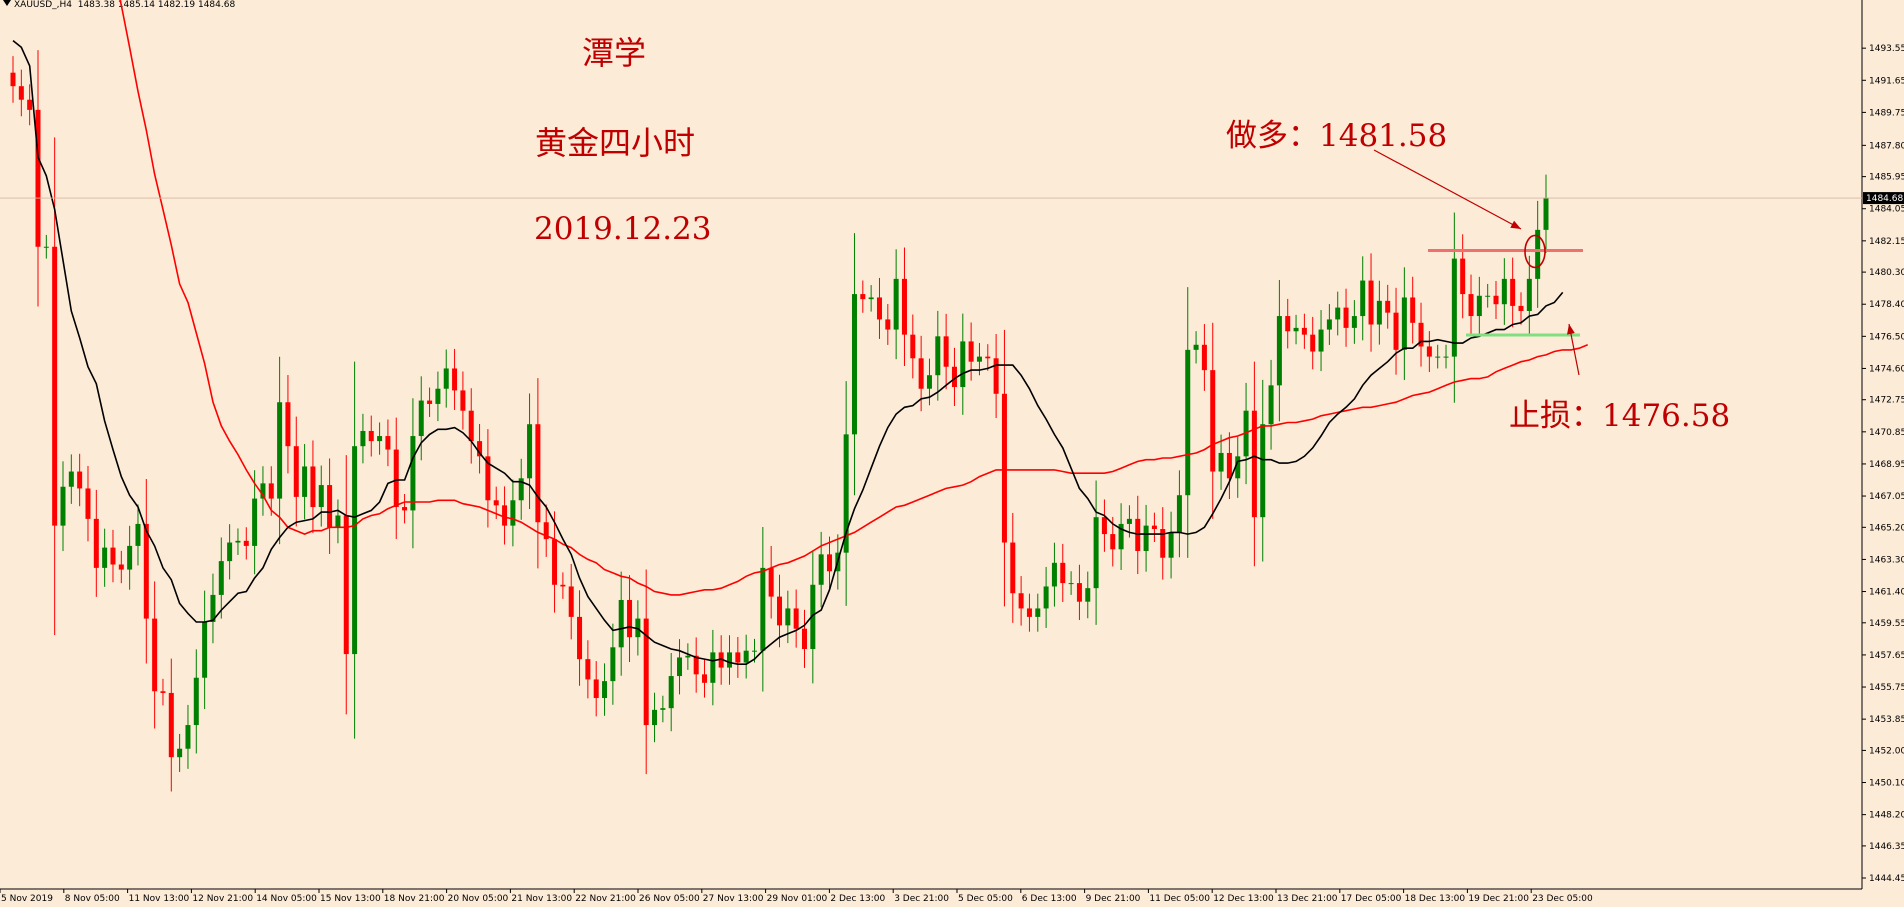 This screenshot has height=907, width=1904. What do you see at coordinates (1886, 879) in the screenshot?
I see `price-tick-label: 1444.45` at bounding box center [1886, 879].